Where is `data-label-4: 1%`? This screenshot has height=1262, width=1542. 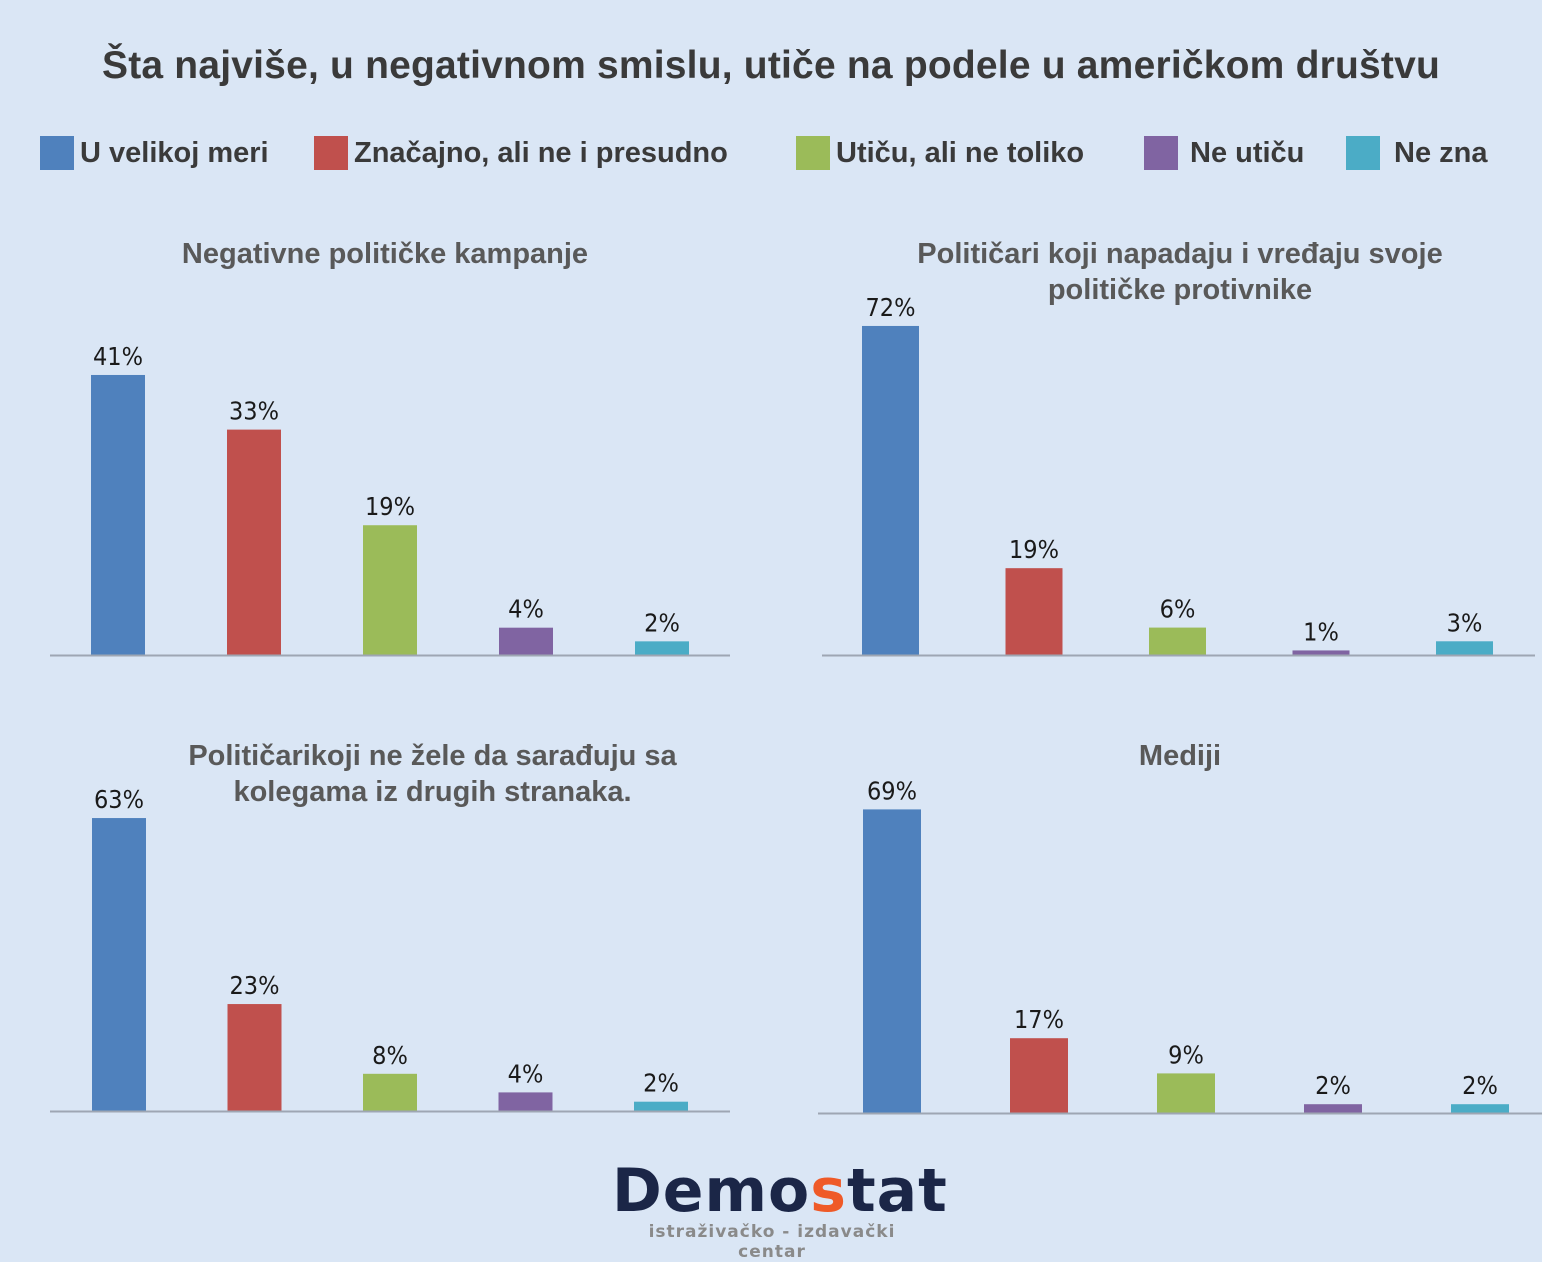 data-label-4: 1% is located at coordinates (1321, 631).